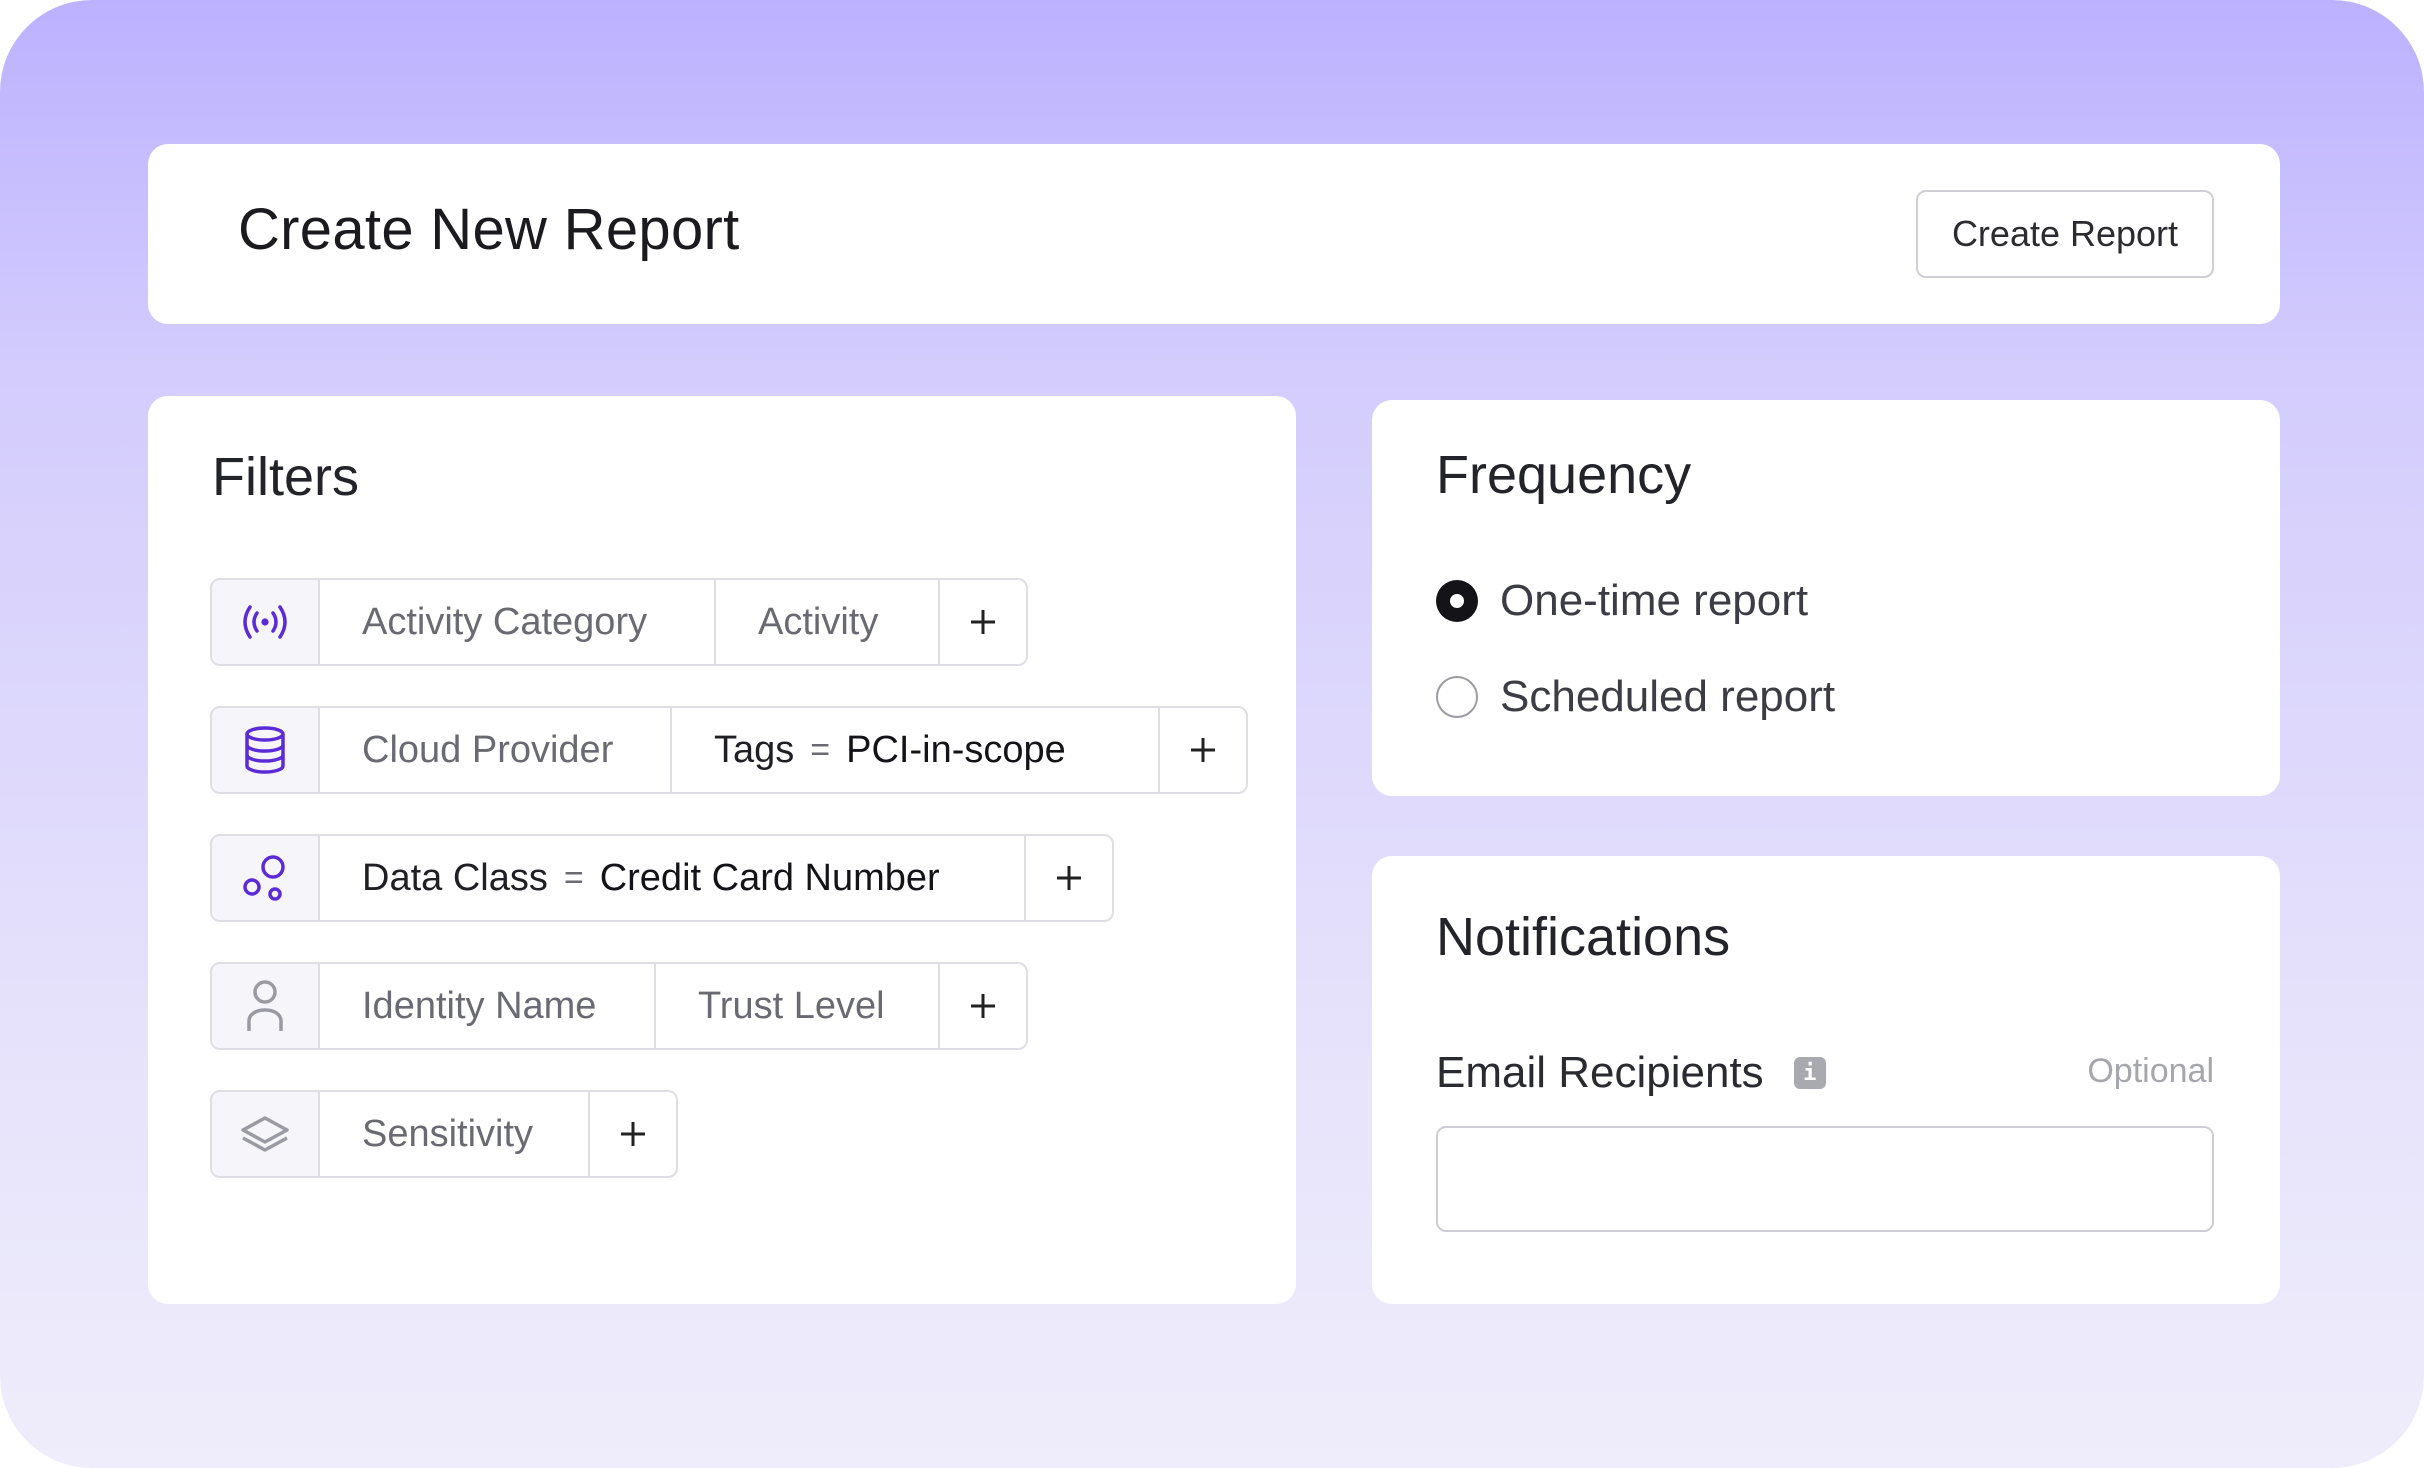 Image resolution: width=2424 pixels, height=1468 pixels. Describe the element at coordinates (266, 1134) in the screenshot. I see `layers-icon` at that location.